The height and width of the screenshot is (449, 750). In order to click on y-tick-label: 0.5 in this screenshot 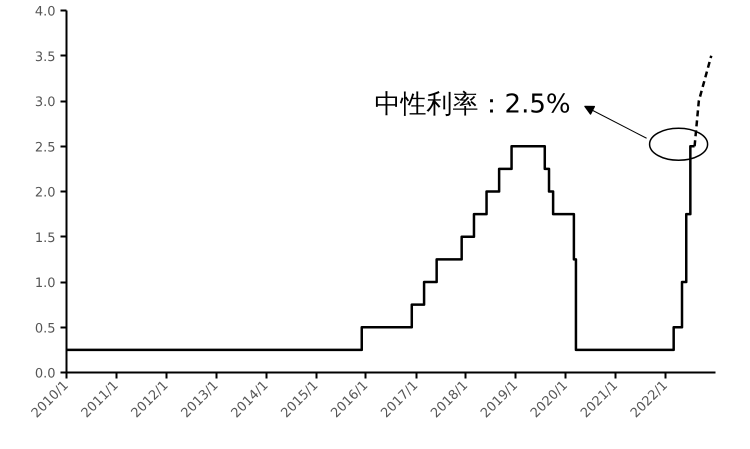, I will do `click(45, 328)`.